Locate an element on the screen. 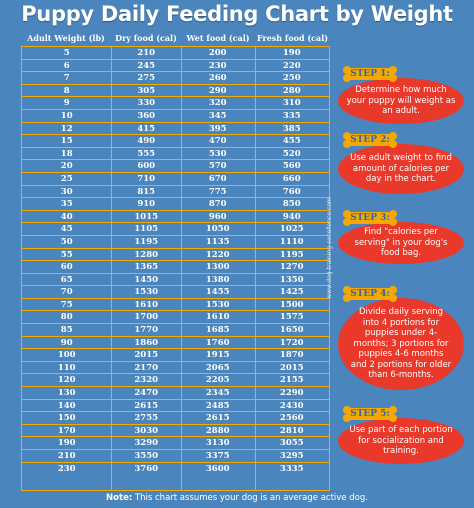  table-row: 25 710 670 660 is located at coordinates (175, 179).